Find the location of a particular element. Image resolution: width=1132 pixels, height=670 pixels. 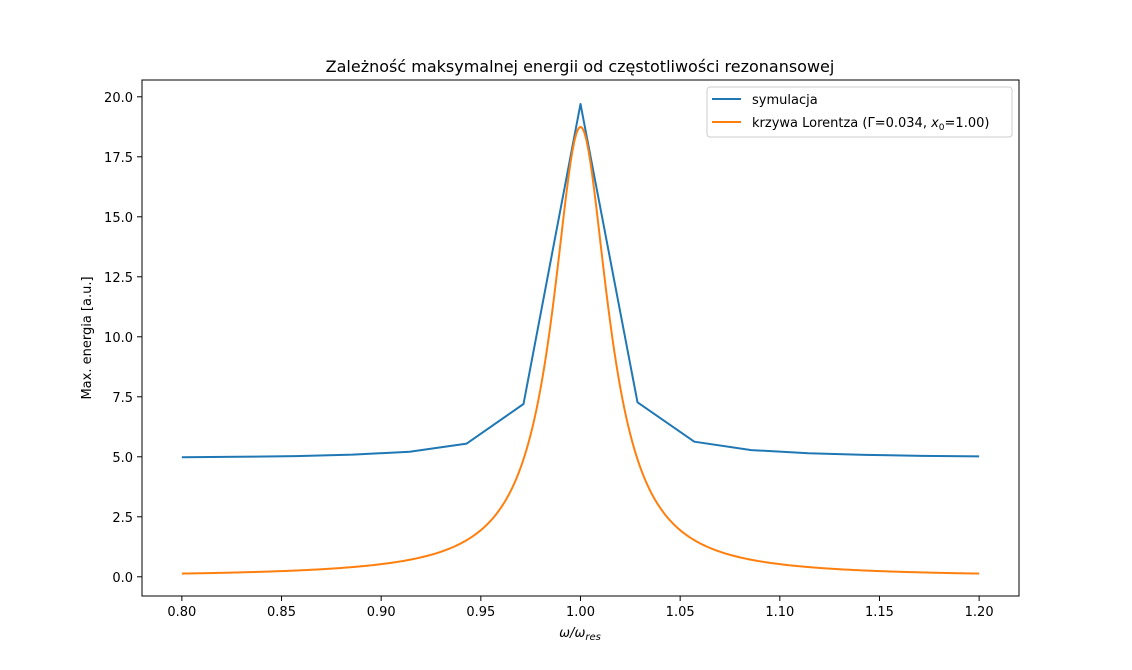

x-tick-label: 1.05 is located at coordinates (680, 612).